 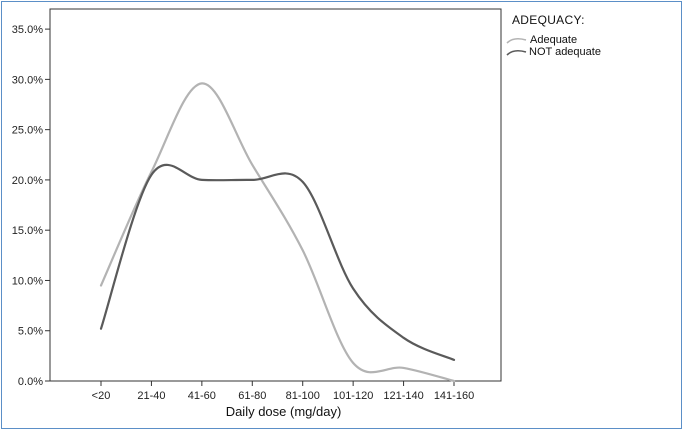 I want to click on x-tick-label: 41-60, so click(x=202, y=396).